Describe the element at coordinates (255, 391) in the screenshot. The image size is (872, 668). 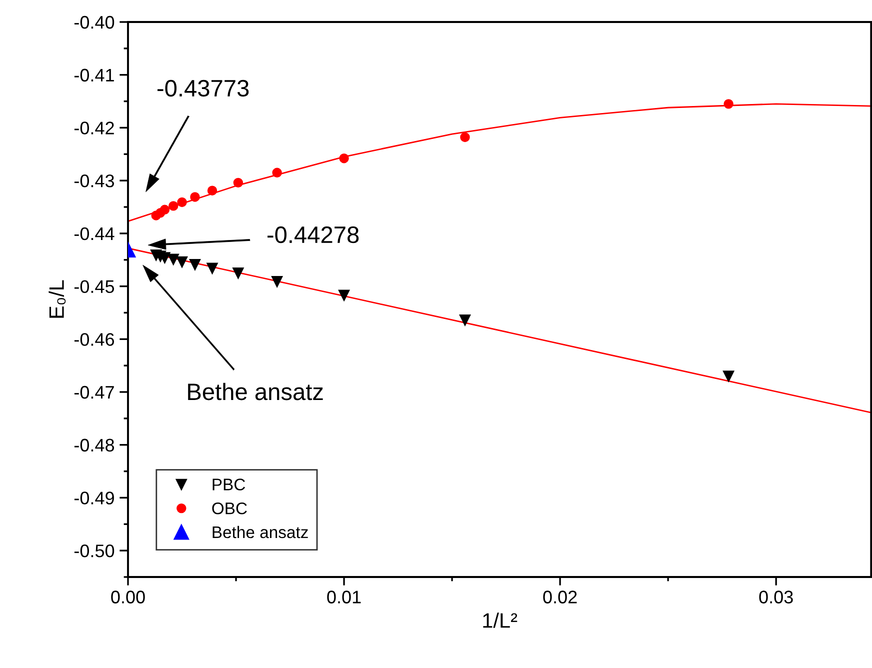
I see `annotation: Bethe ansatz` at that location.